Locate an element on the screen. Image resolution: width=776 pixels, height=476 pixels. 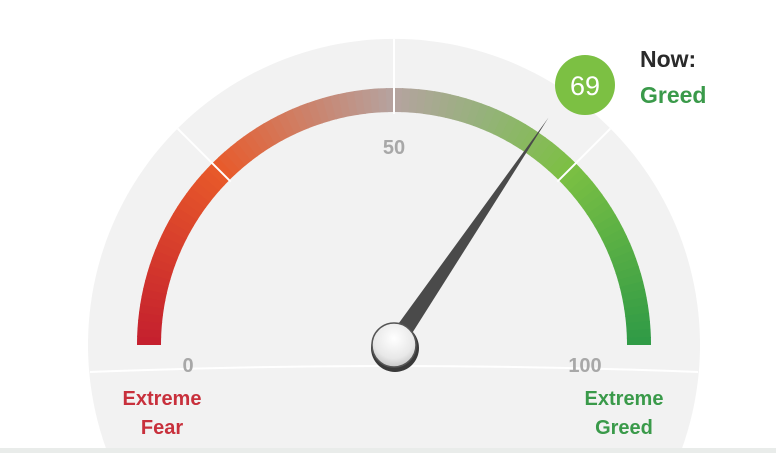
extreme-greed-label-line1: Extreme is located at coordinates (624, 399).